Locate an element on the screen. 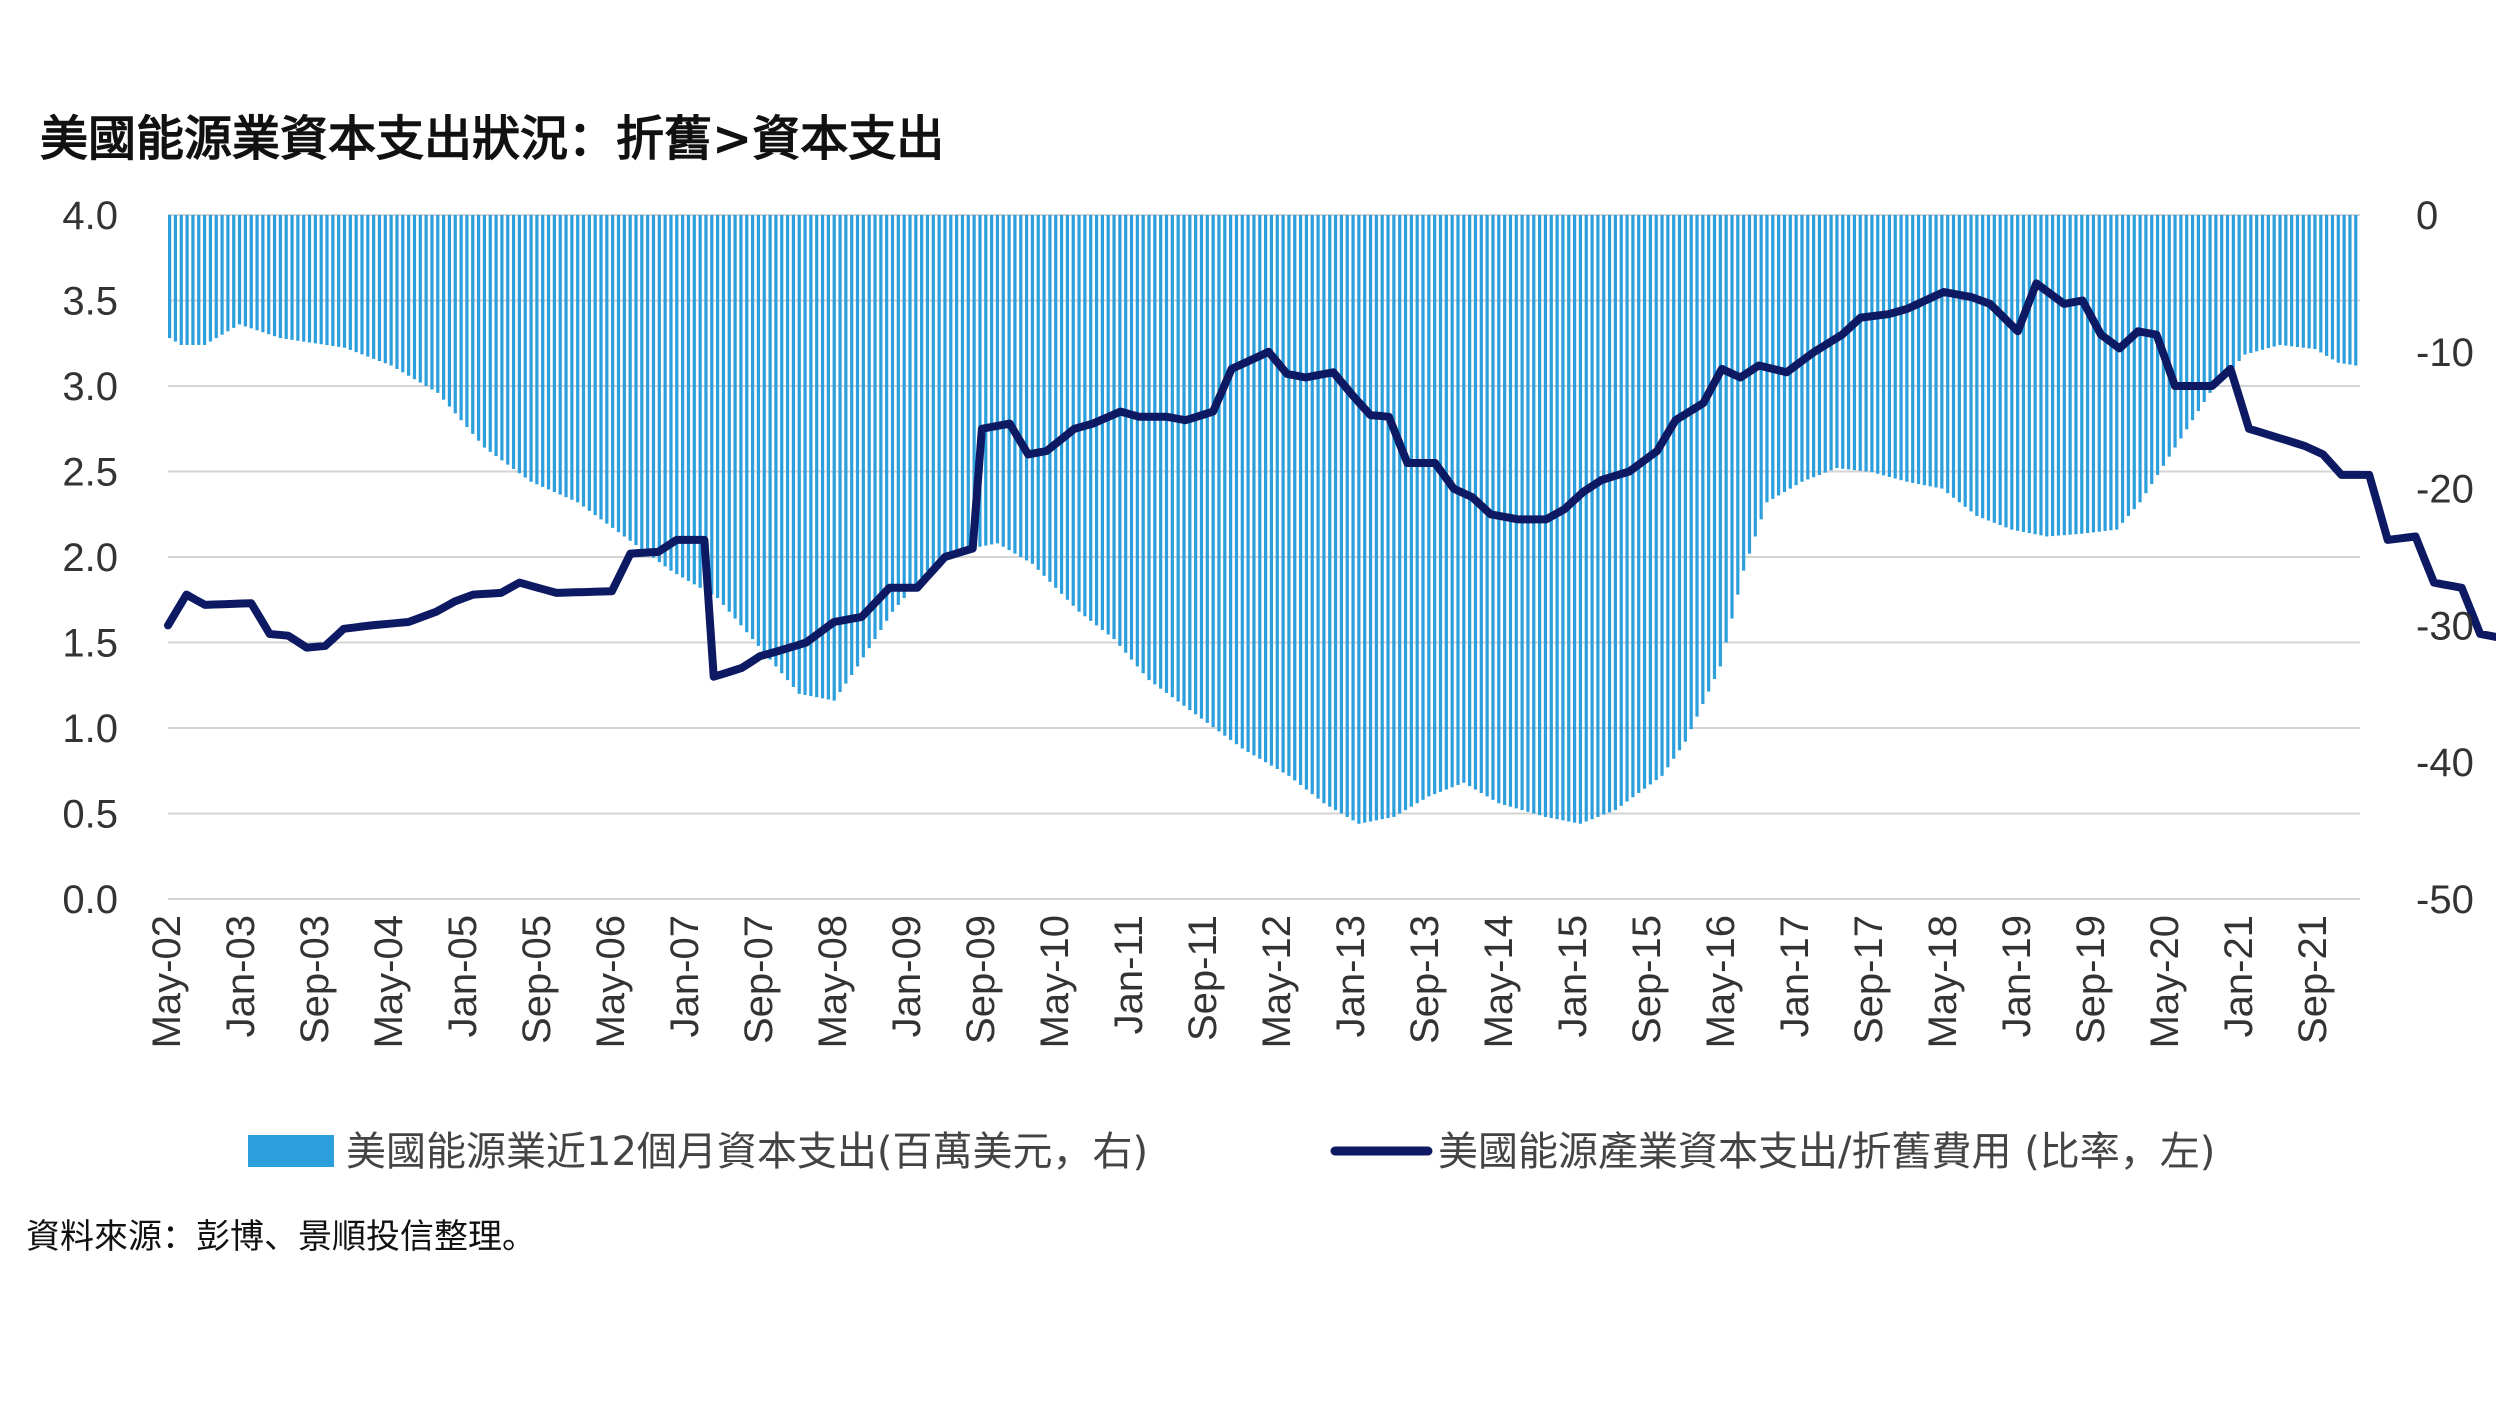  y-left-tick-label: 1.5 is located at coordinates (90, 644).